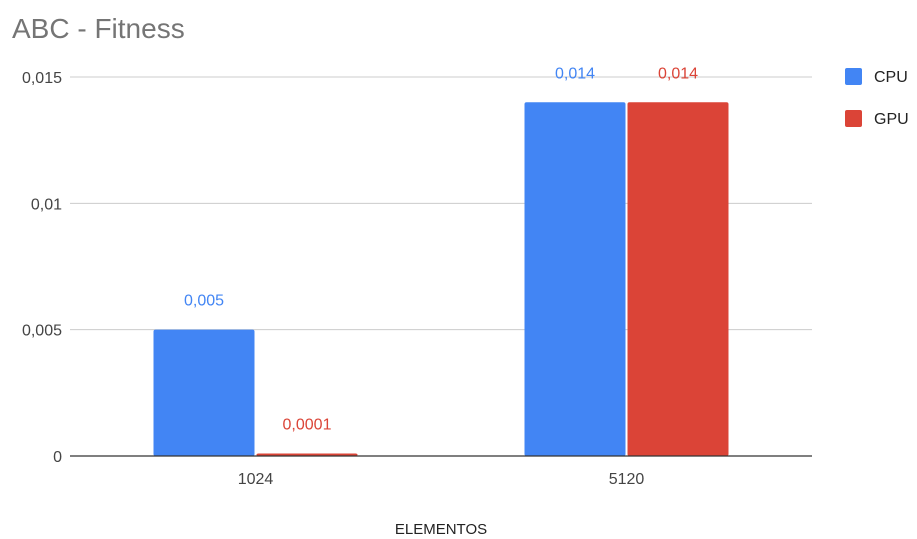 Image resolution: width=917 pixels, height=539 pixels. I want to click on legend-label-cpu: CPU, so click(891, 77).